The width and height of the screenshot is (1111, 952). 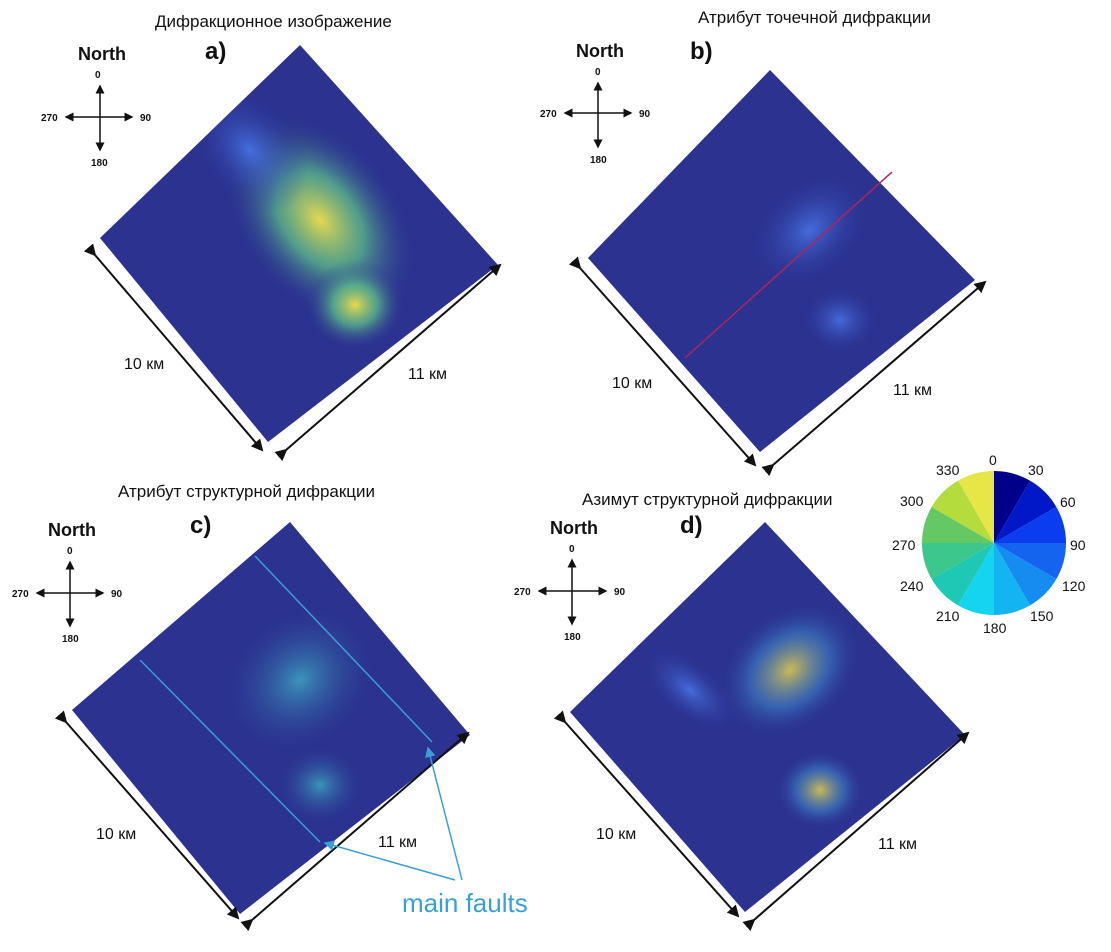 I want to click on azimuth-color-wheel, so click(x=994, y=543).